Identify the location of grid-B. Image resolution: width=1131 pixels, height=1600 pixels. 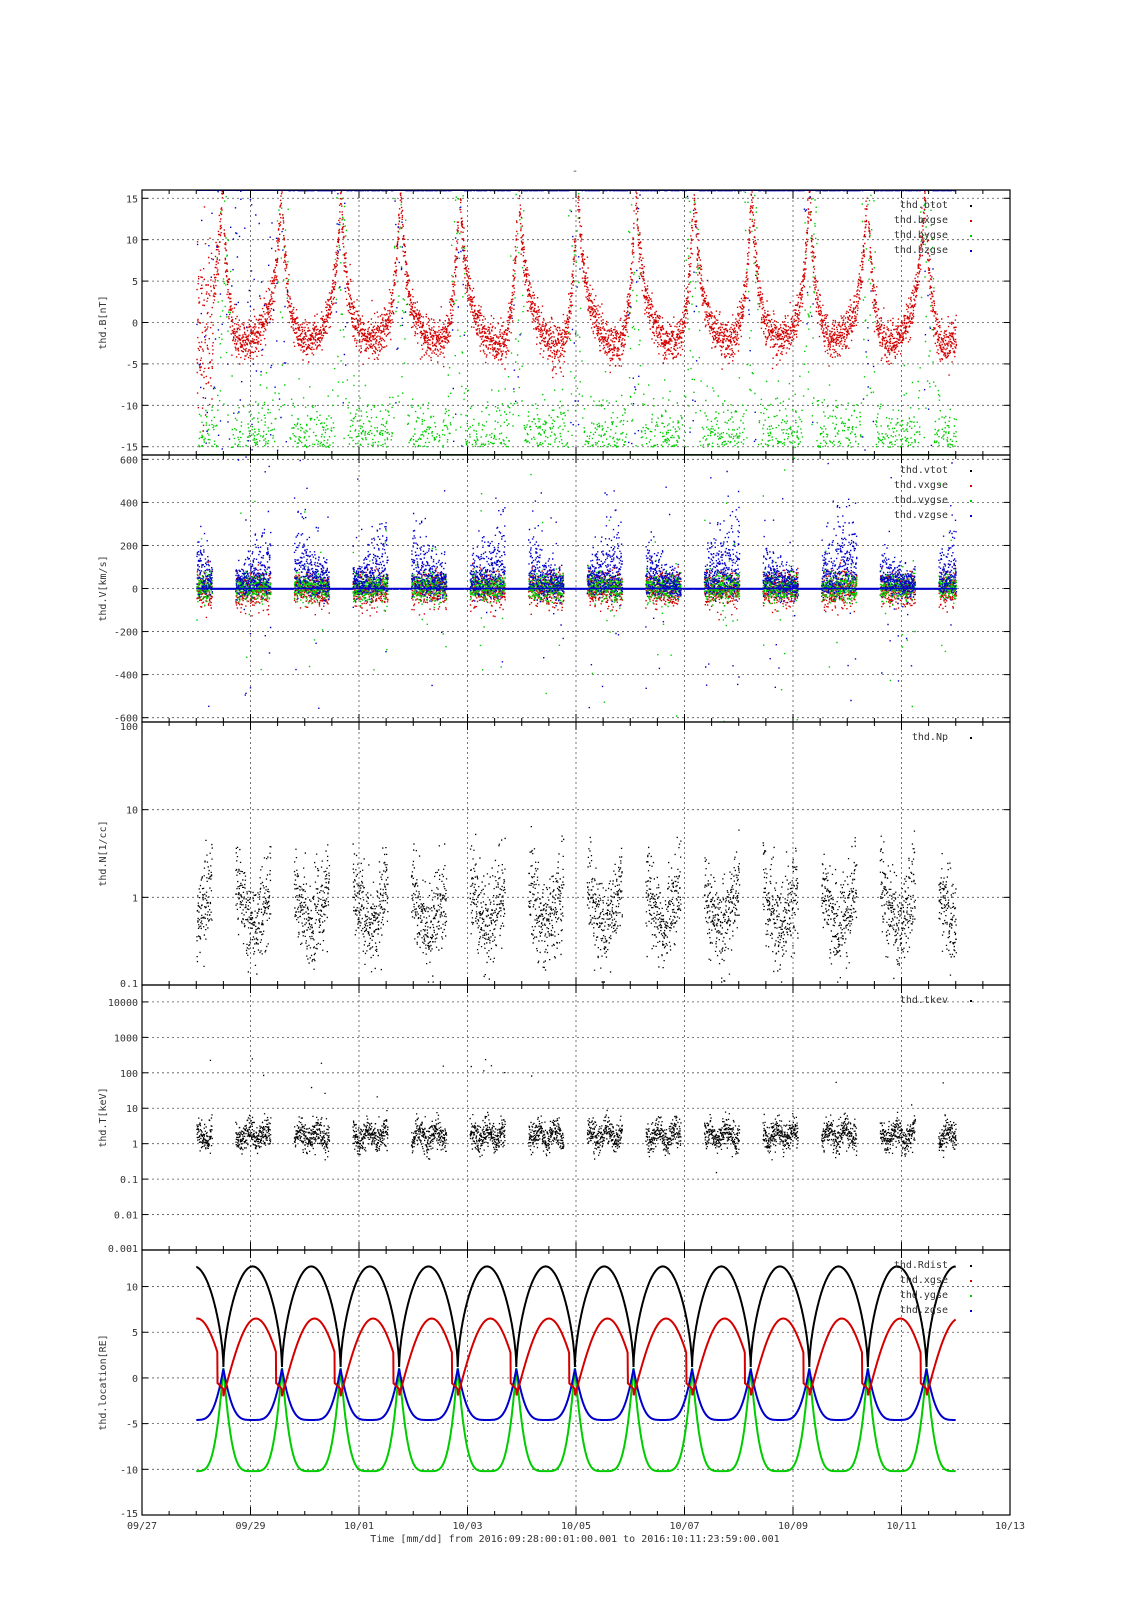
(576, 322).